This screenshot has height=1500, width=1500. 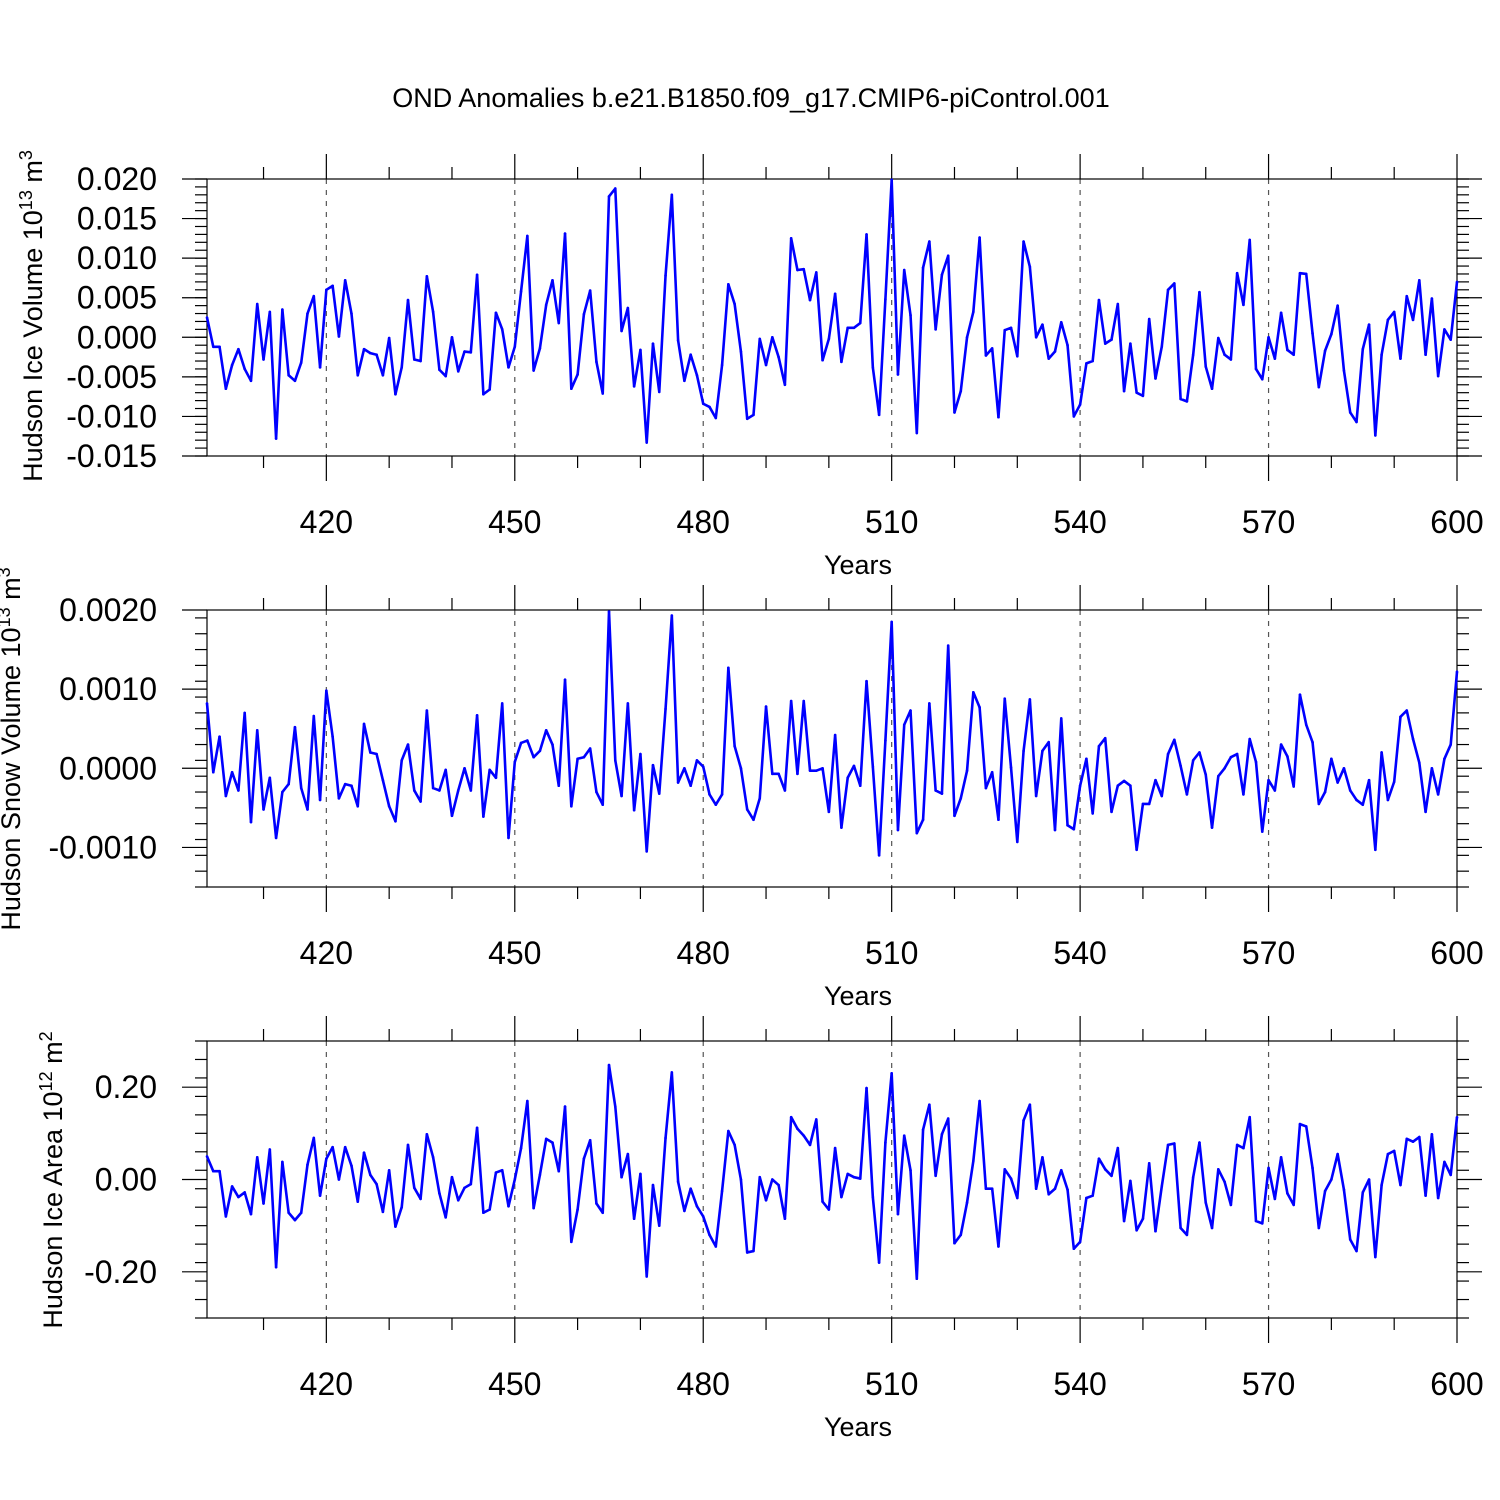 What do you see at coordinates (108, 610) in the screenshot?
I see `y-tick-label: 0.0020` at bounding box center [108, 610].